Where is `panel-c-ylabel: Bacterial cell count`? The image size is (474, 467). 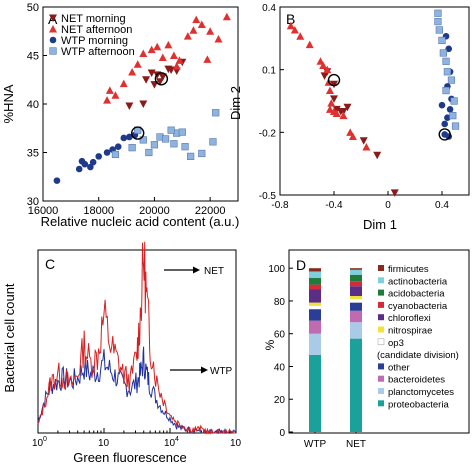
panel-c-ylabel: Bacterial cell count is located at coordinates (9, 337).